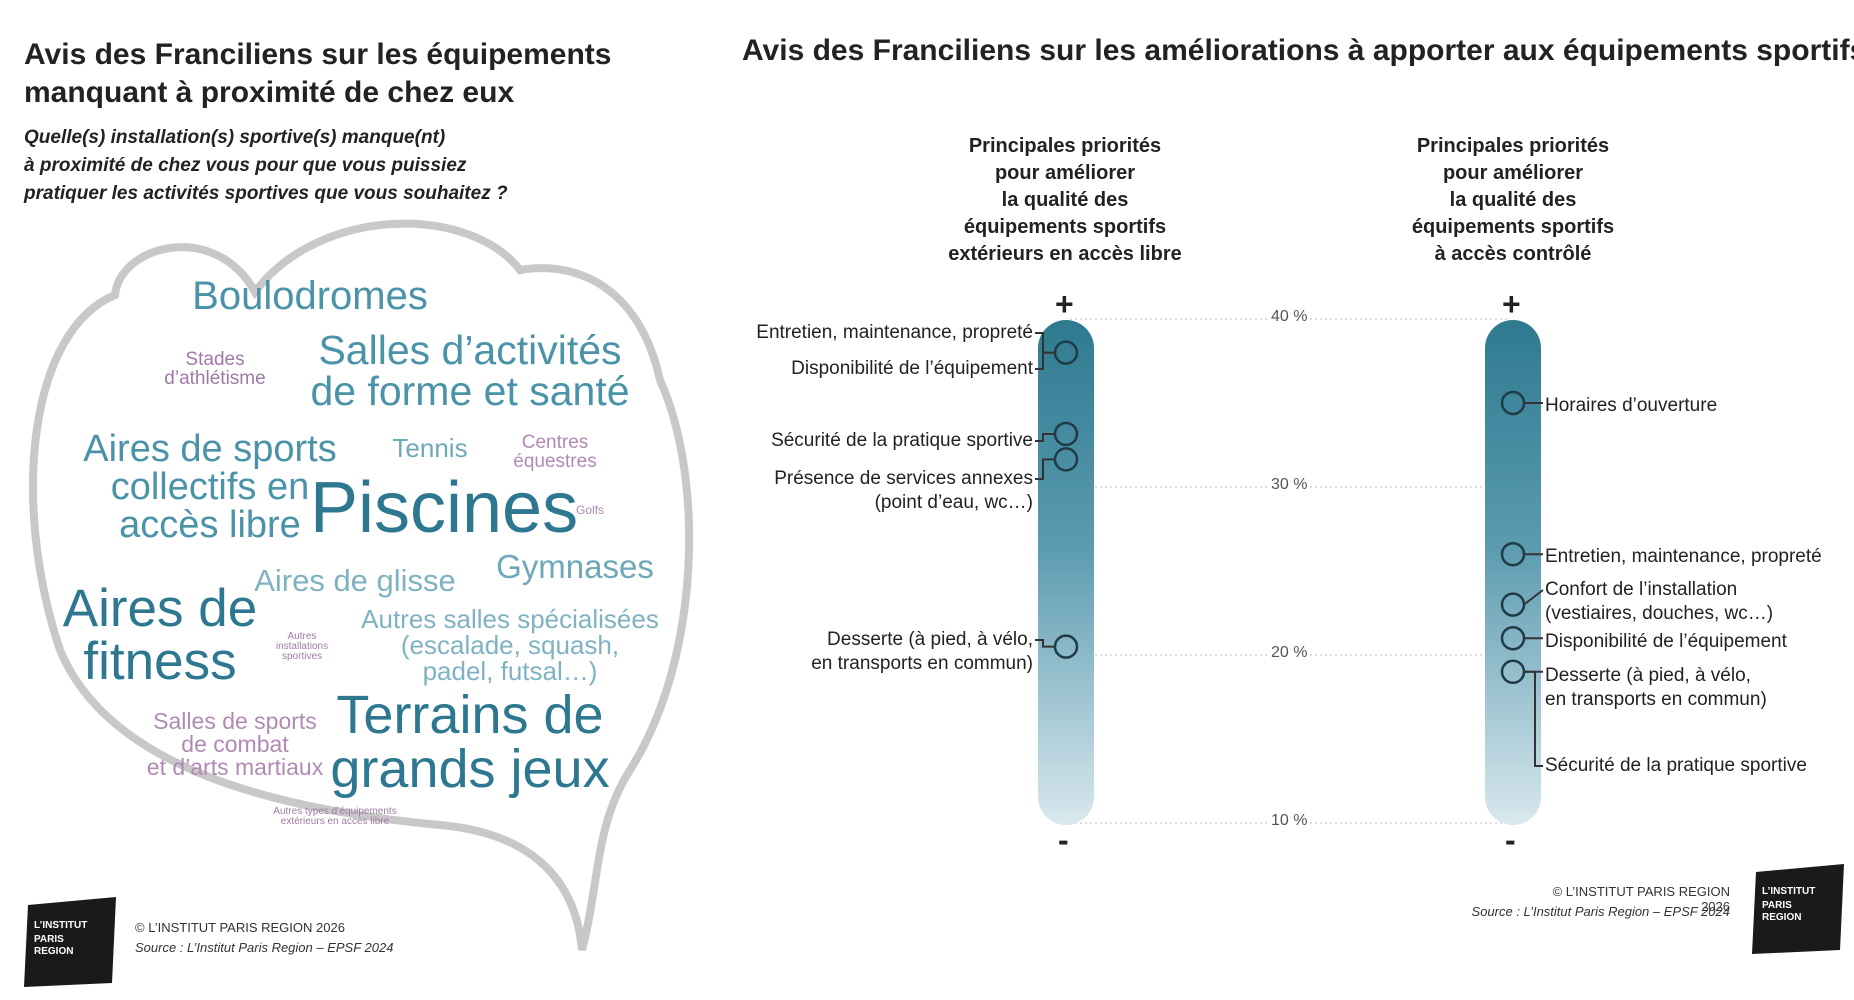 The image size is (1854, 1000). Describe the element at coordinates (1789, 891) in the screenshot. I see `right-logo-line-1: L’INSTITUT` at that location.